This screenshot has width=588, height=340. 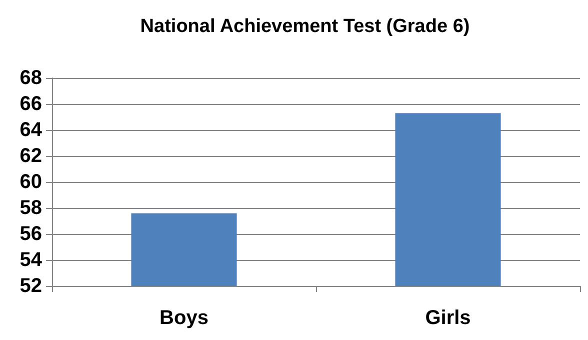 What do you see at coordinates (31, 286) in the screenshot?
I see `y-tick-label: 52` at bounding box center [31, 286].